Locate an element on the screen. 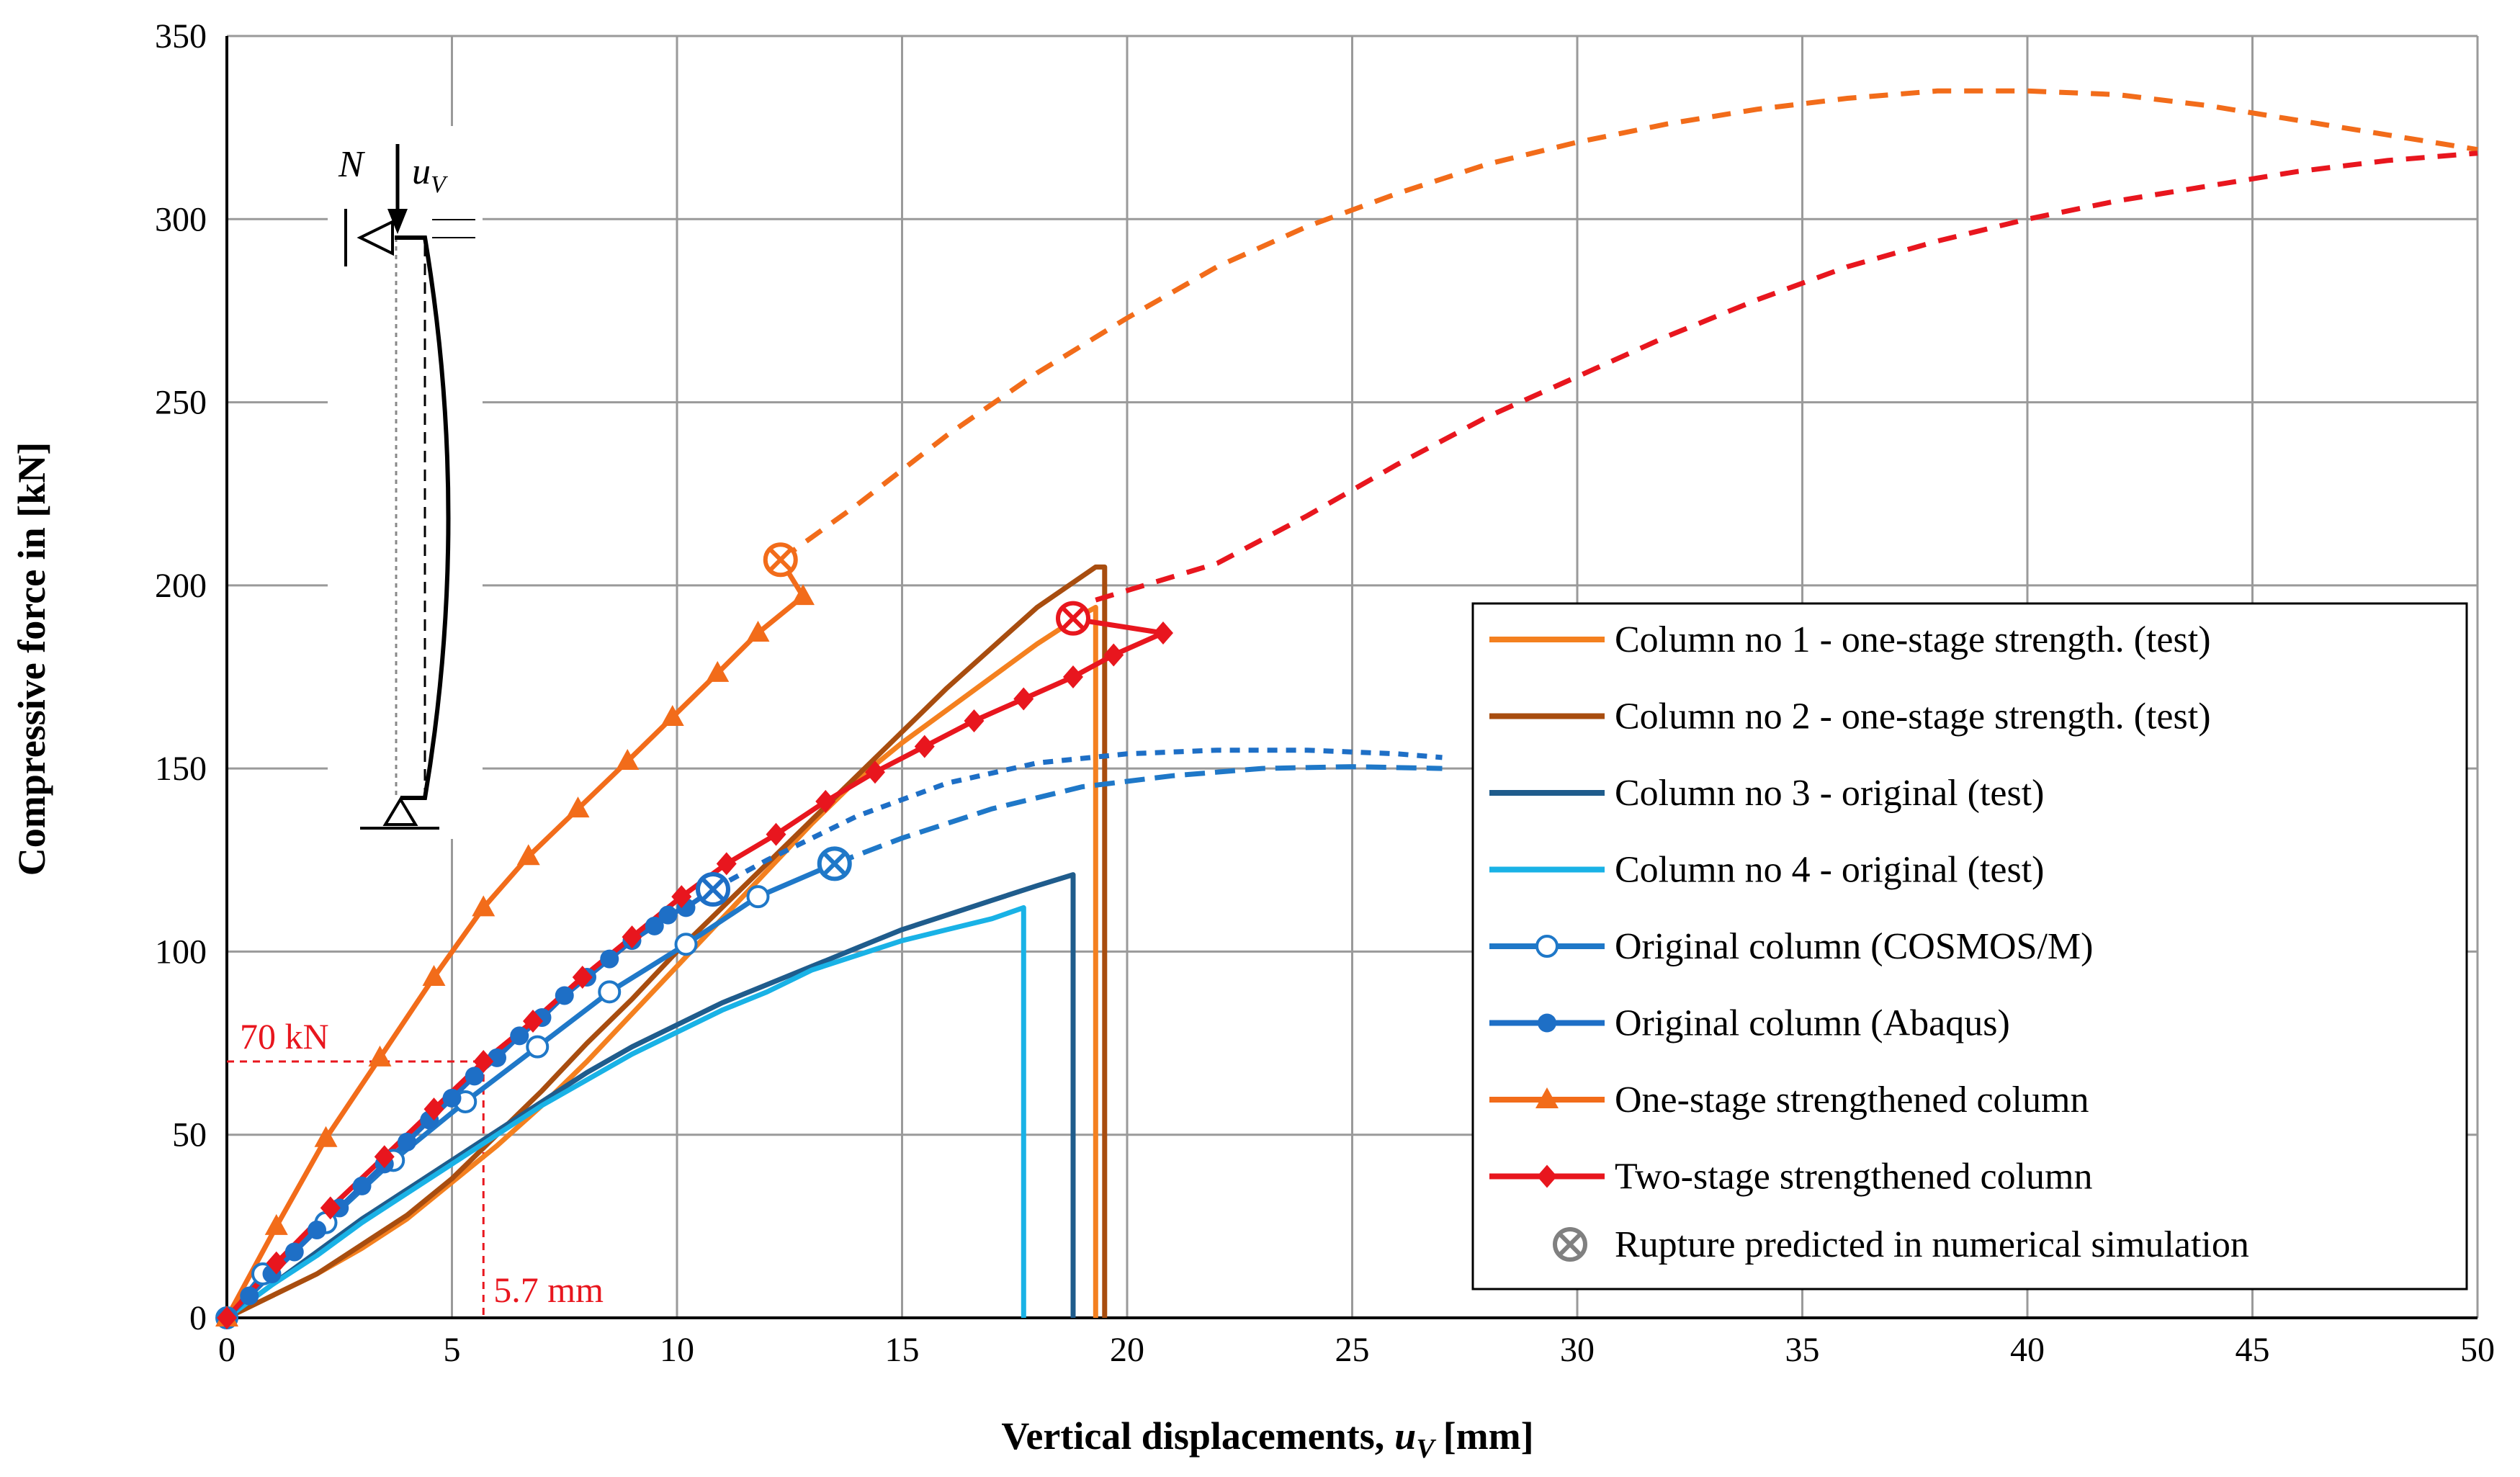 Image resolution: width=2520 pixels, height=1477 pixels. x-tick-label: 25 is located at coordinates (1352, 1350).